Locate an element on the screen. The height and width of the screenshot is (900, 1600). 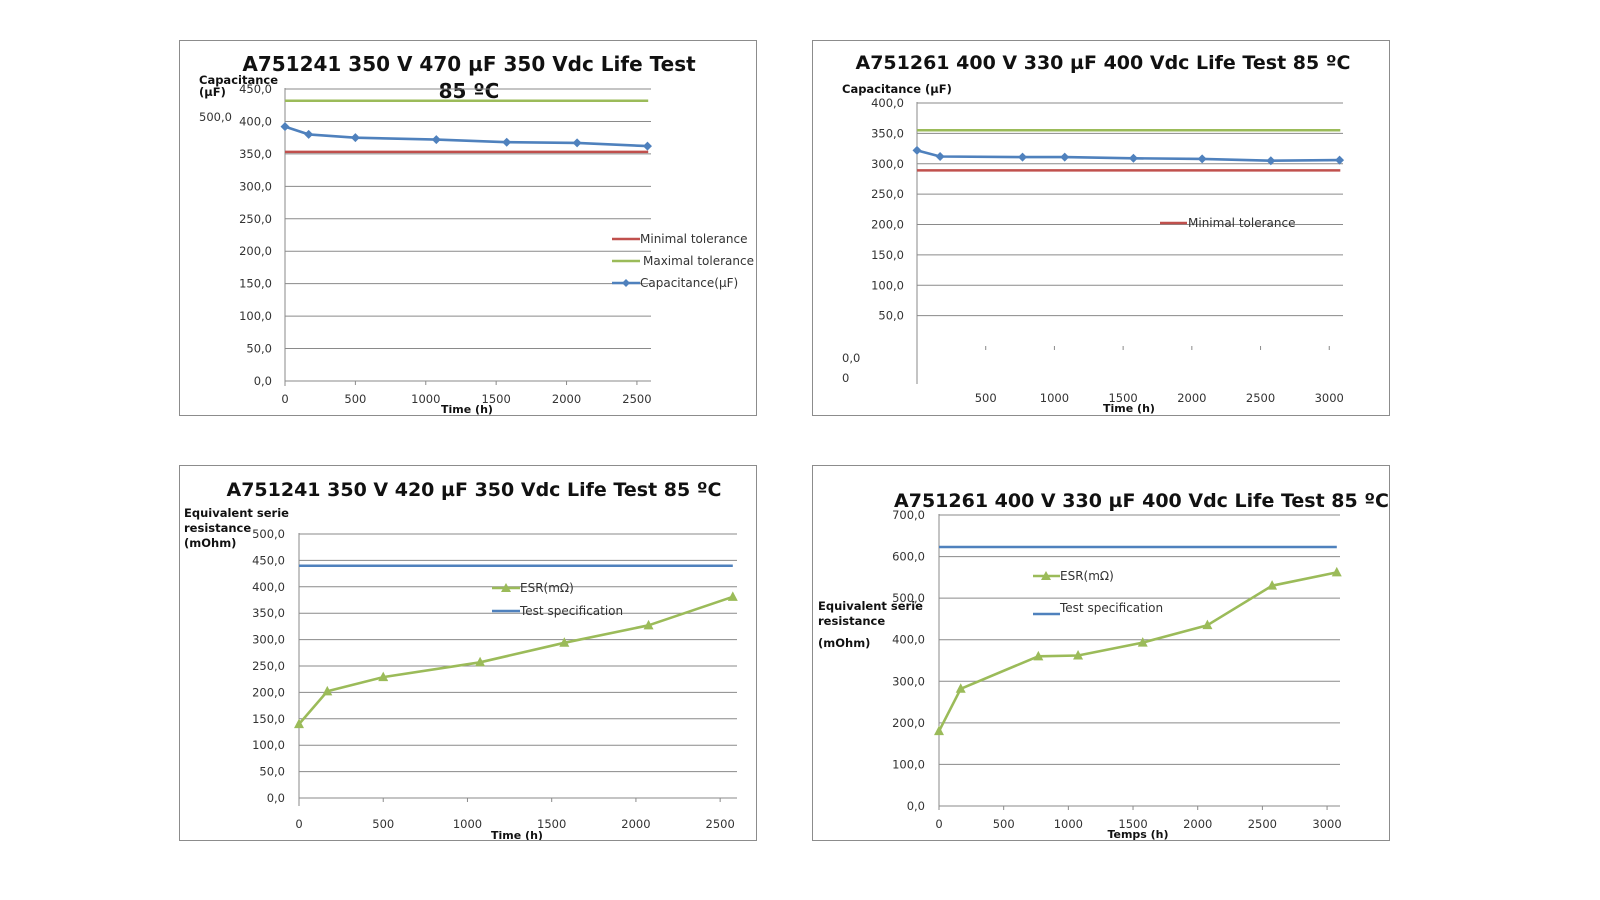
chart-3-ytick-label: 200,0 is located at coordinates (268, 692).